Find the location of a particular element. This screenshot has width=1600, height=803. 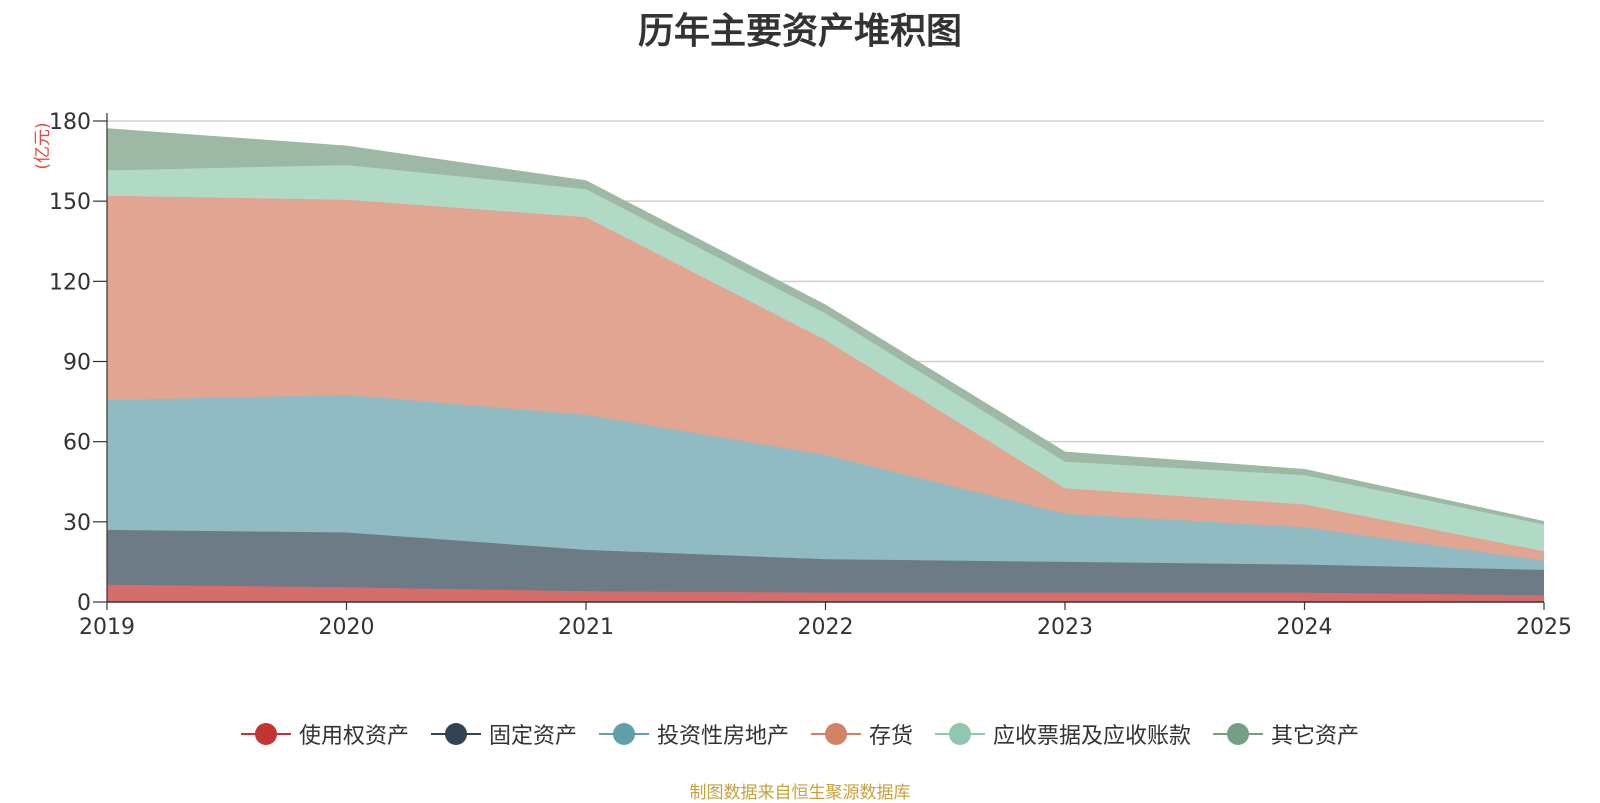

y-tick-label-60: 60 is located at coordinates (77, 443).